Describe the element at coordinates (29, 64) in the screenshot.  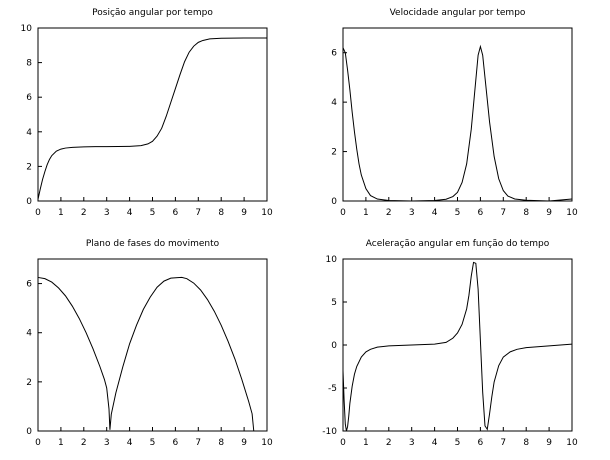
I see `y-tick-label: 8` at that location.